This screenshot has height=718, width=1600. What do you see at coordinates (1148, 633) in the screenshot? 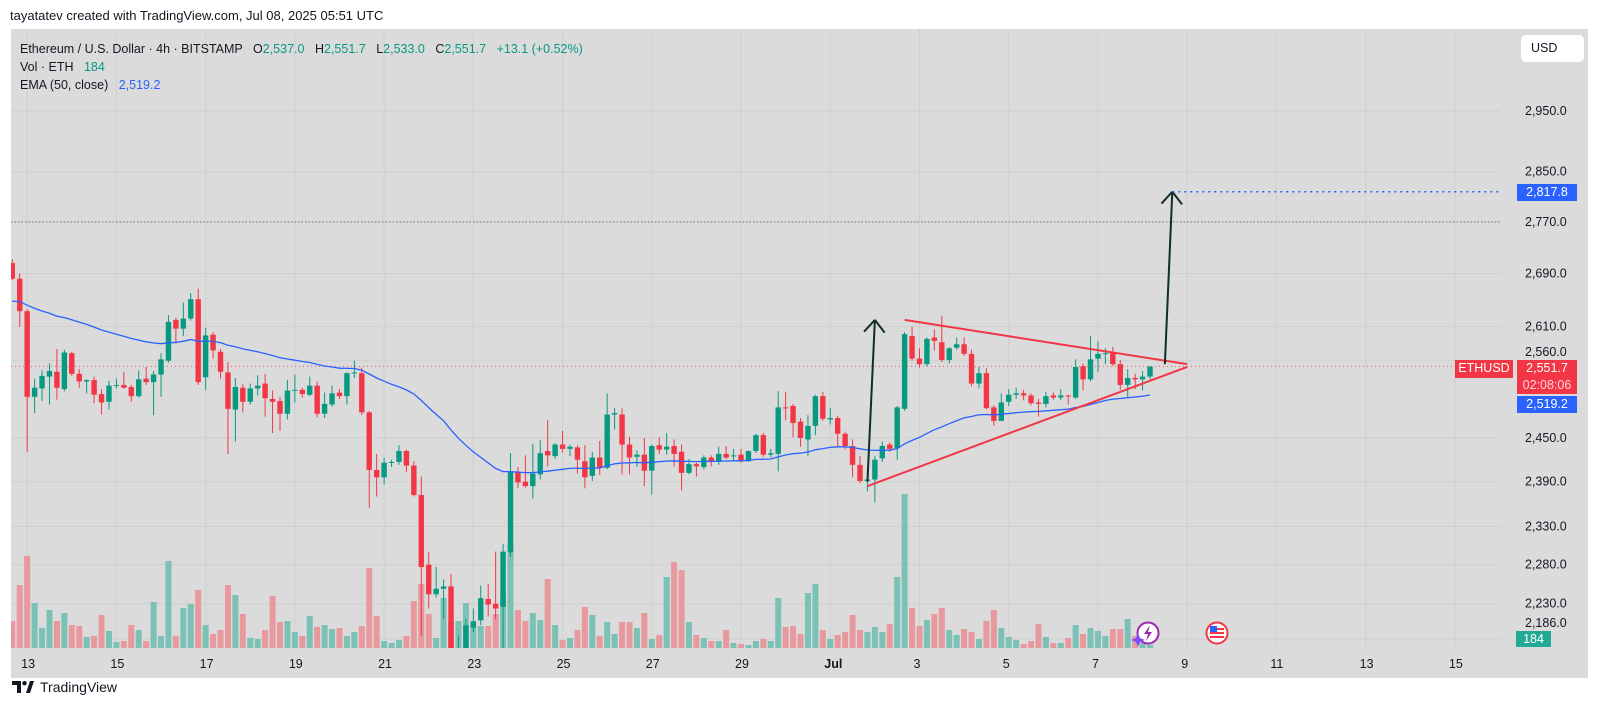
I see `lightning-event-icon` at bounding box center [1148, 633].